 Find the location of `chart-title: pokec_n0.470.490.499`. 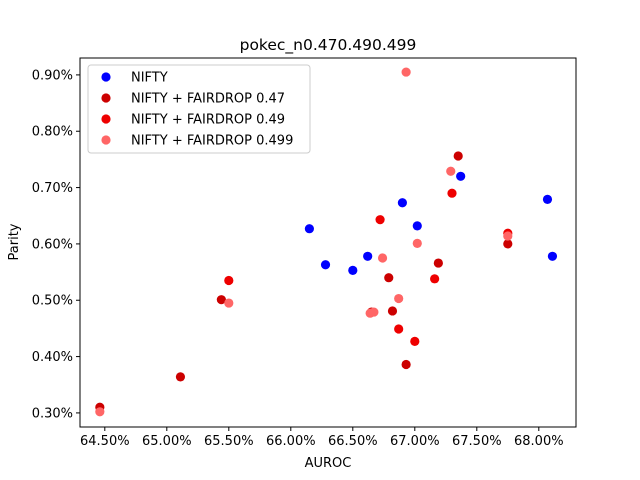

chart-title: pokec_n0.470.490.499 is located at coordinates (328, 45).